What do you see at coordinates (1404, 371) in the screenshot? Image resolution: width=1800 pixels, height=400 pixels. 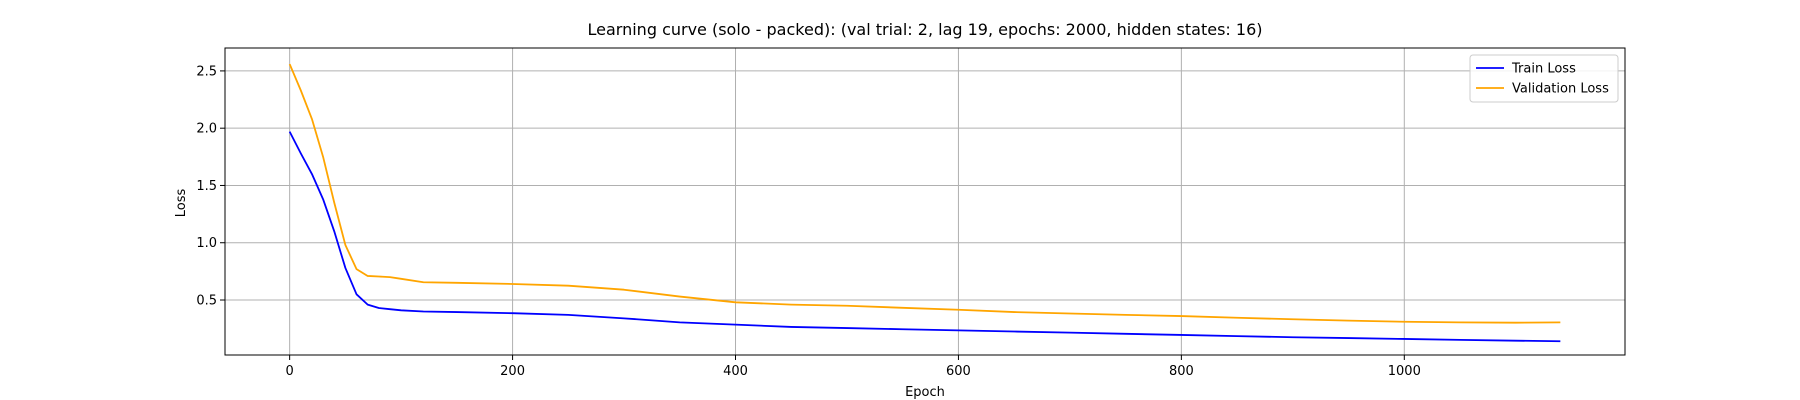 I see `x-tick-label: 1000` at bounding box center [1404, 371].